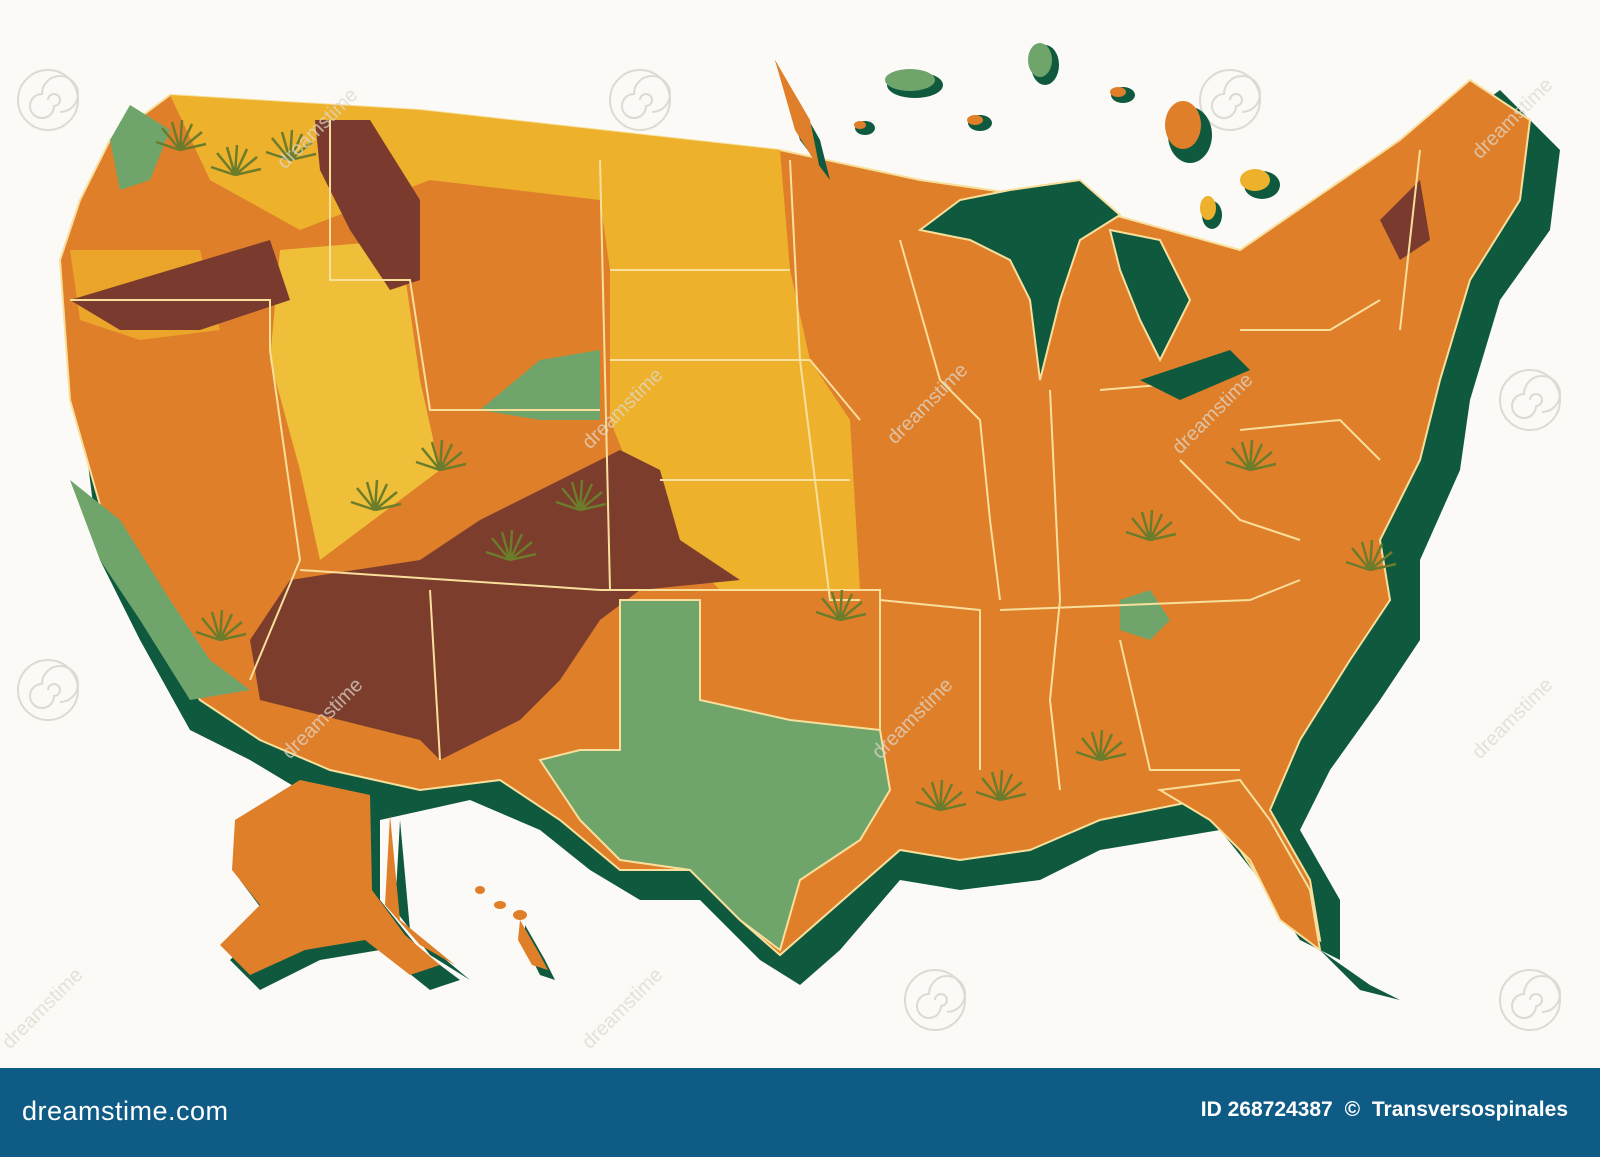  I want to click on alaska, so click(345, 885).